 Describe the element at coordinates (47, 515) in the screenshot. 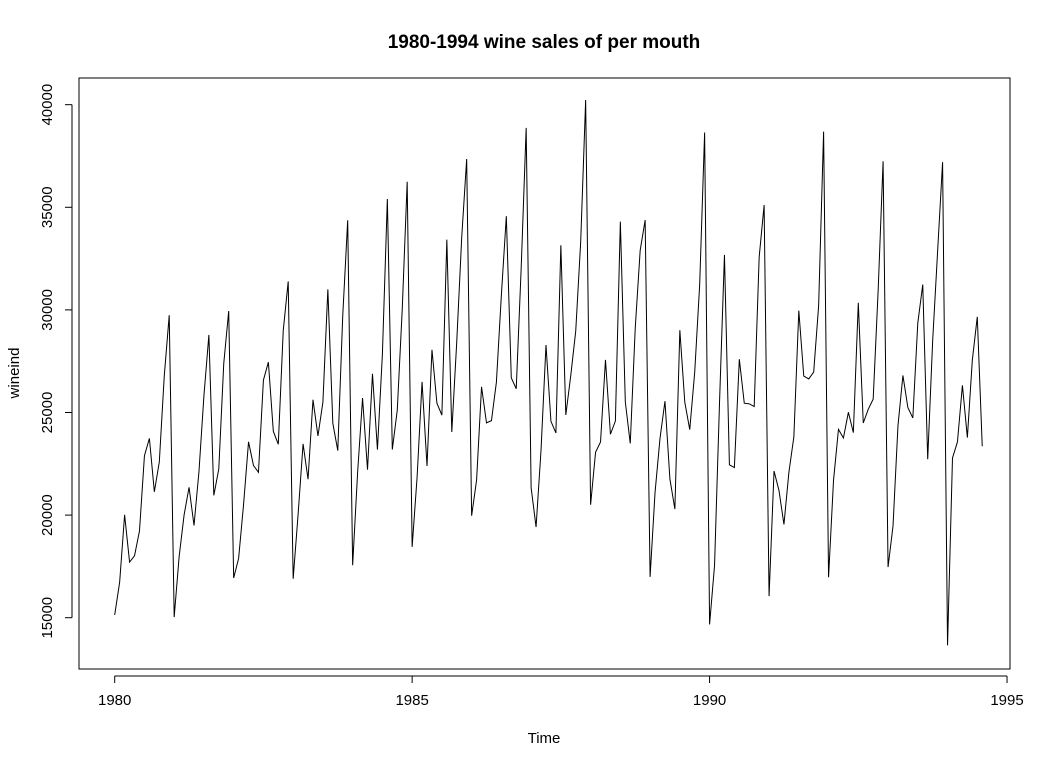

I see `y-tick-label: 20000` at that location.